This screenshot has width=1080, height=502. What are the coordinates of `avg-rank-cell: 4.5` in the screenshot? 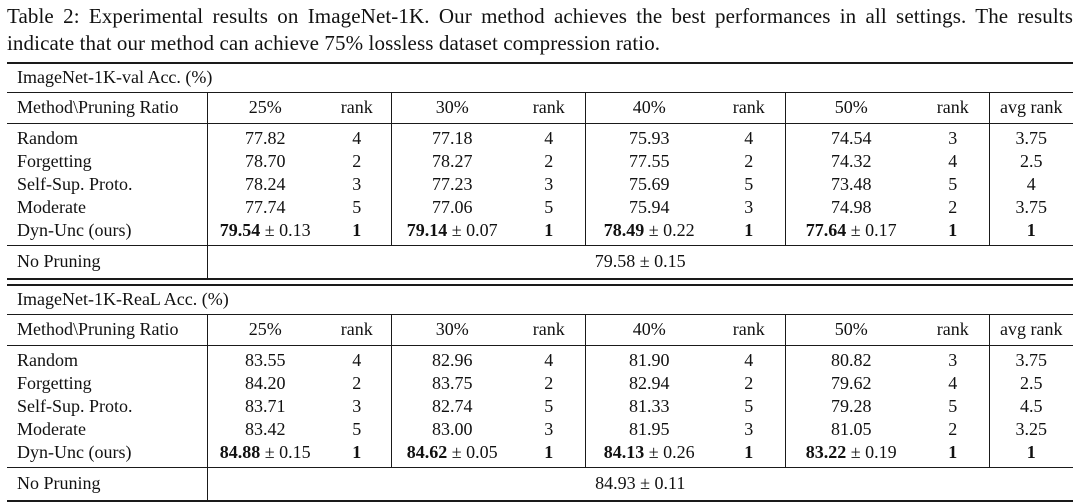 It's located at (1030, 406).